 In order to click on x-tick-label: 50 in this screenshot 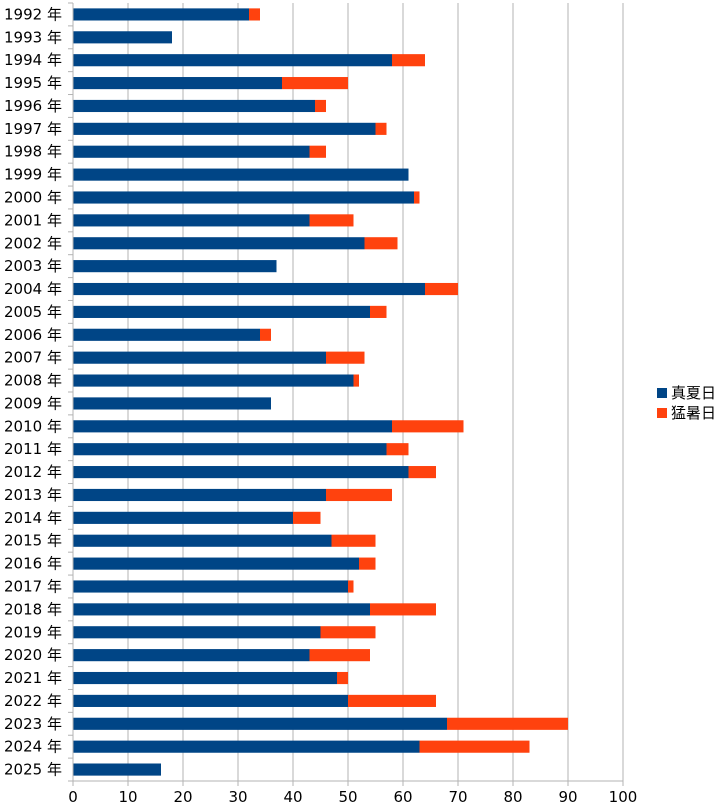, I will do `click(347, 797)`.